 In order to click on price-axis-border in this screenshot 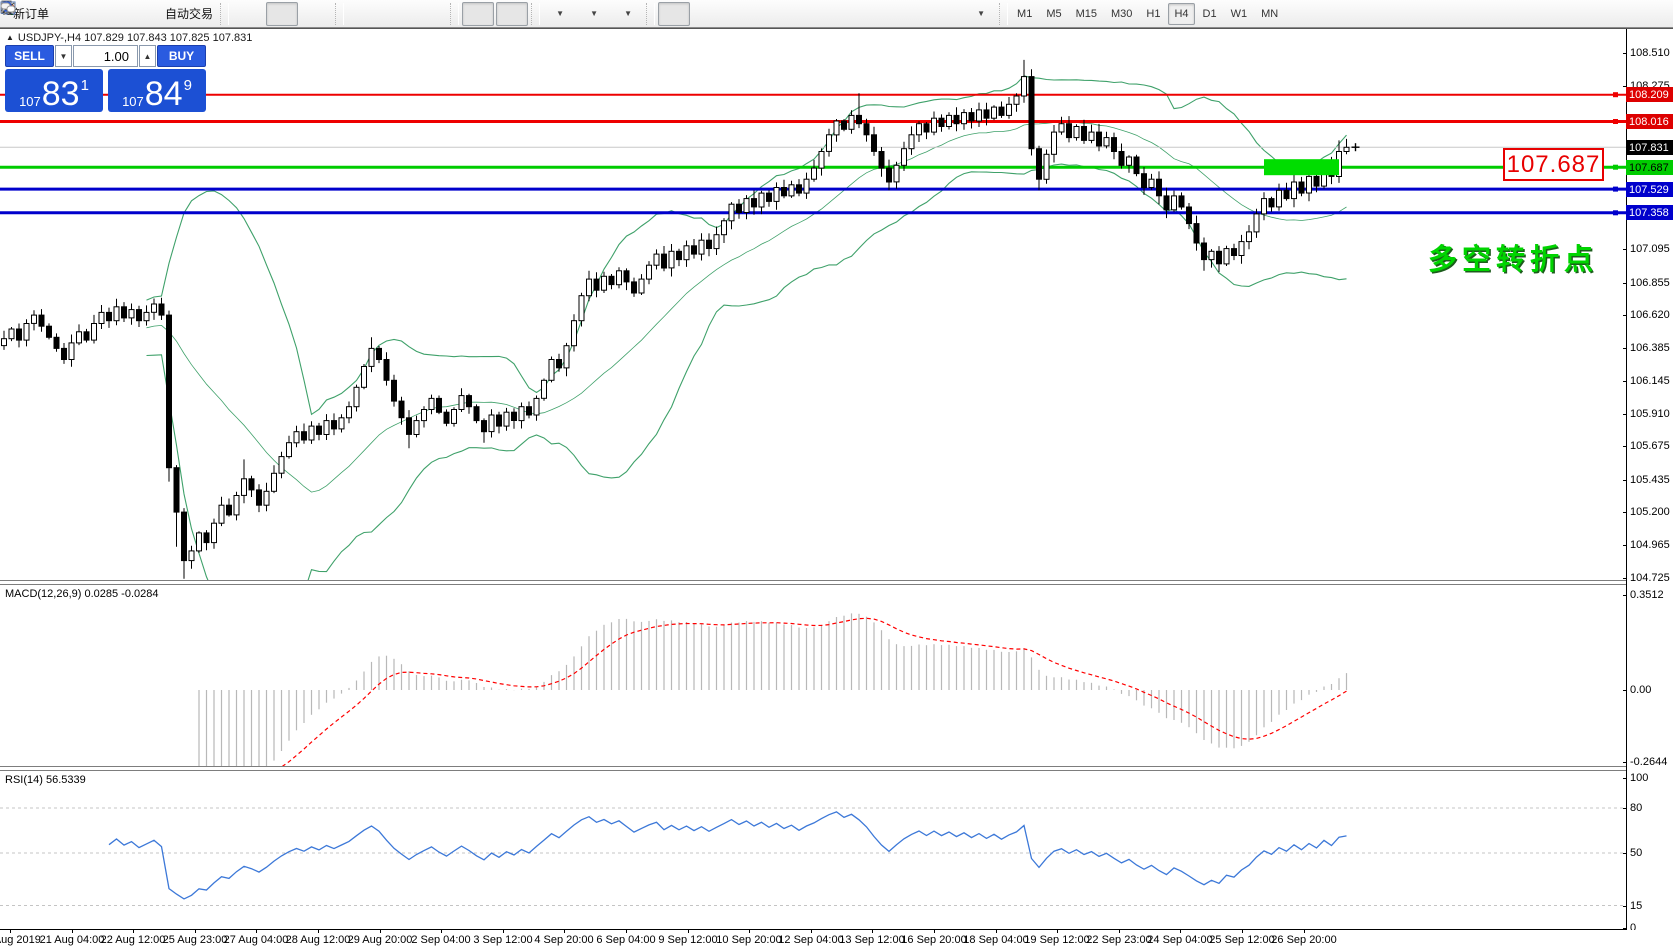, I will do `click(1626, 479)`.